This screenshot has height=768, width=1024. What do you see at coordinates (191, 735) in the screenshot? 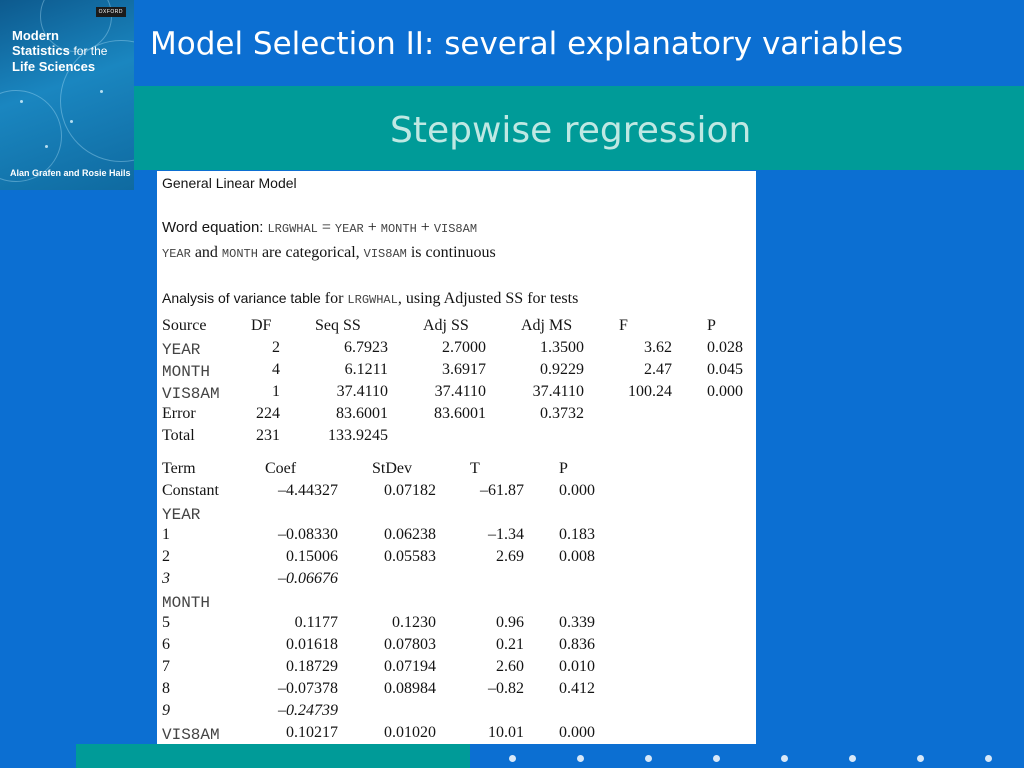
I see `coef-cell-term: VIS8AM` at bounding box center [191, 735].